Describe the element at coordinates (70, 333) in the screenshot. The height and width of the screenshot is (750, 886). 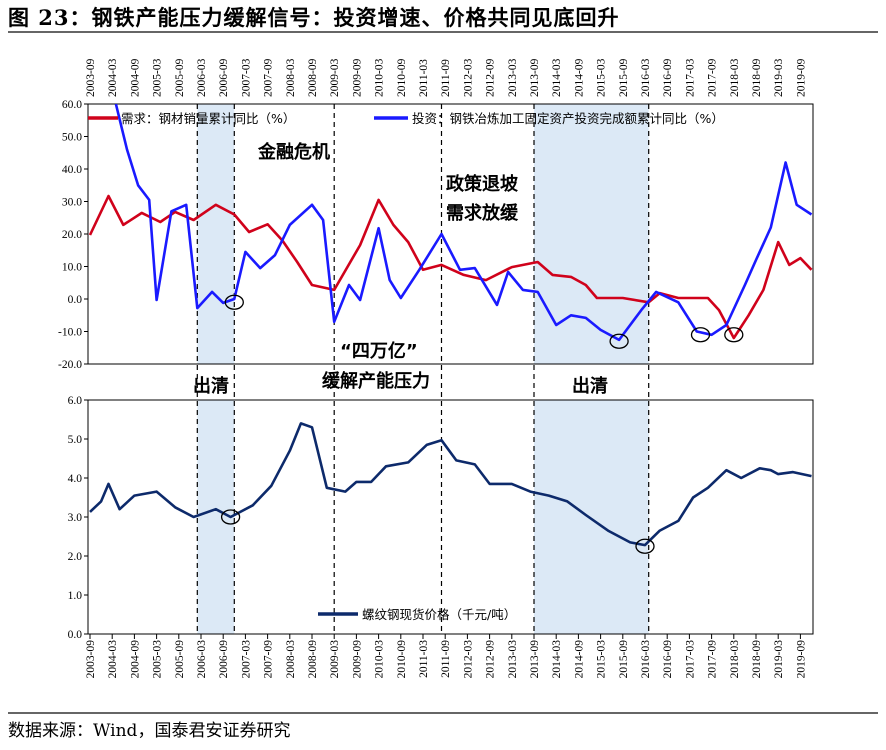
I see `y-tick-label: -10.0` at that location.